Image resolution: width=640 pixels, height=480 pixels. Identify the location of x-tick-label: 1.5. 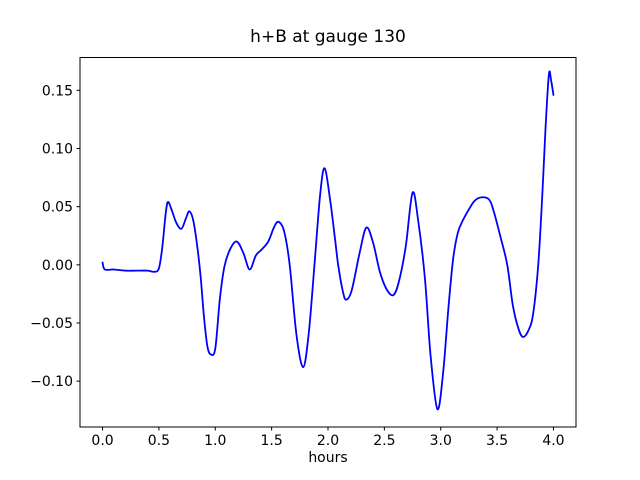
(272, 441).